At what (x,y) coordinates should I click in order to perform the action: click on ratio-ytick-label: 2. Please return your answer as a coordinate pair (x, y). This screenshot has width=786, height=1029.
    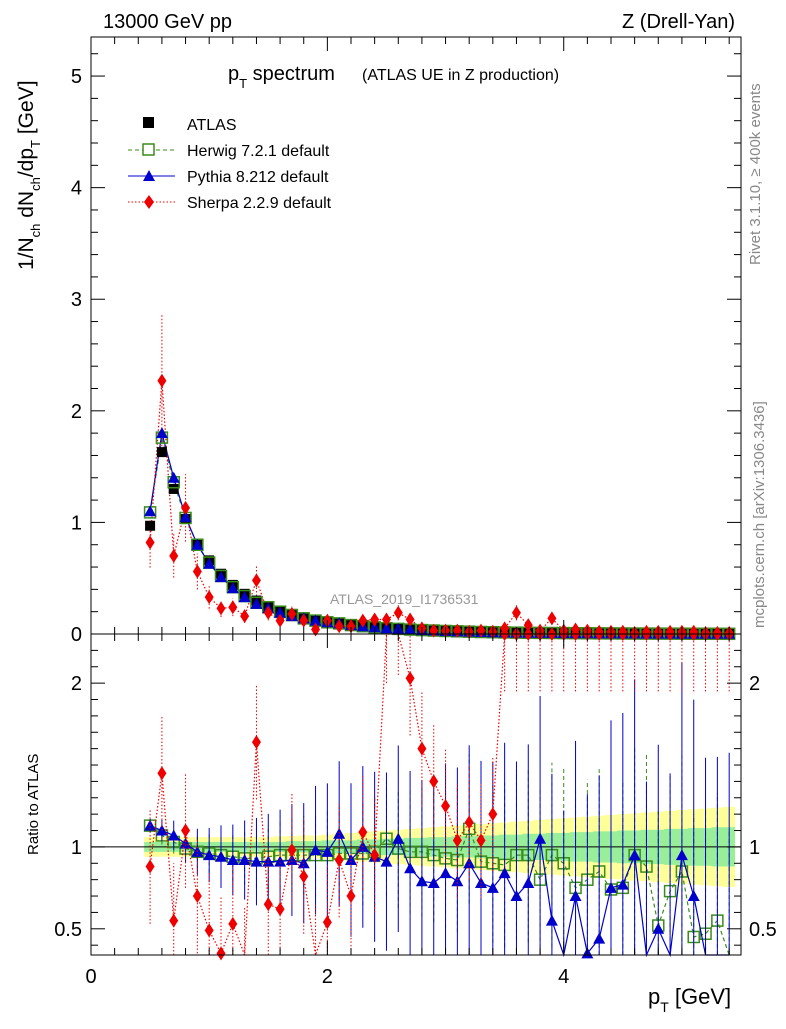
    Looking at the image, I should click on (76, 684).